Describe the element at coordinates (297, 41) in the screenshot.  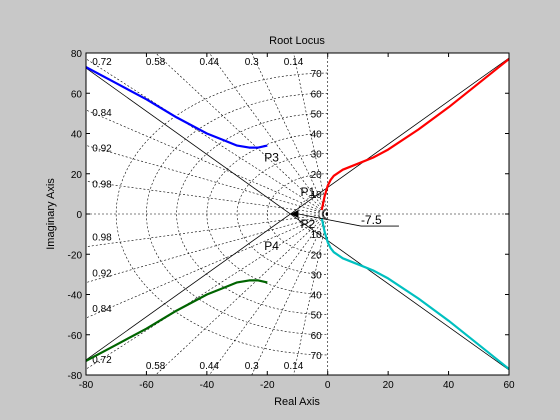
I see `chart-title: Root Locus` at that location.